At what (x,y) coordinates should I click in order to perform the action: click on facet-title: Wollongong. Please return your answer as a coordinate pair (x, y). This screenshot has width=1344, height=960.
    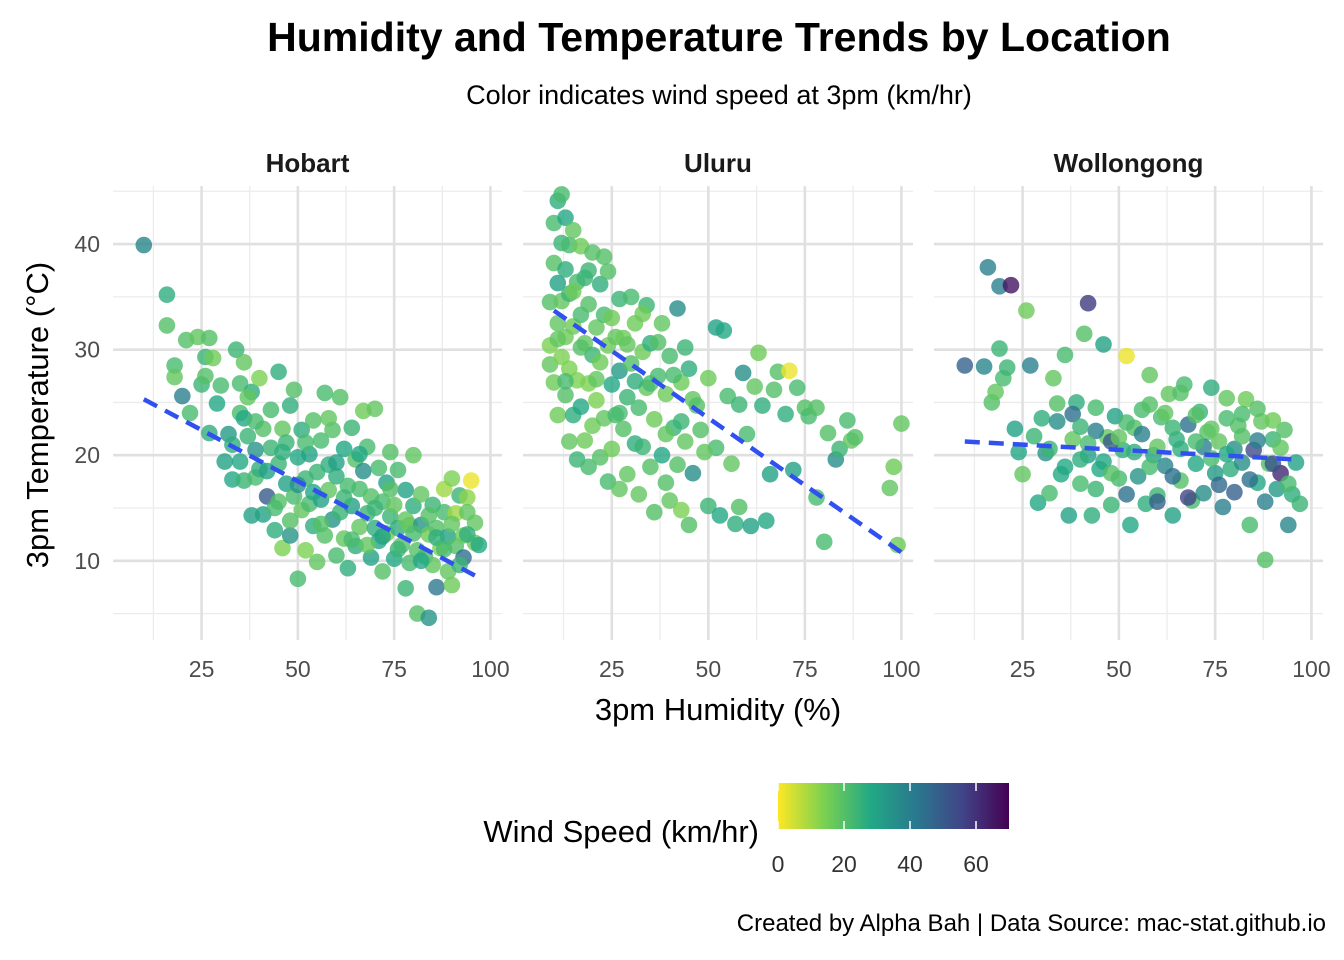
    Looking at the image, I should click on (1129, 163).